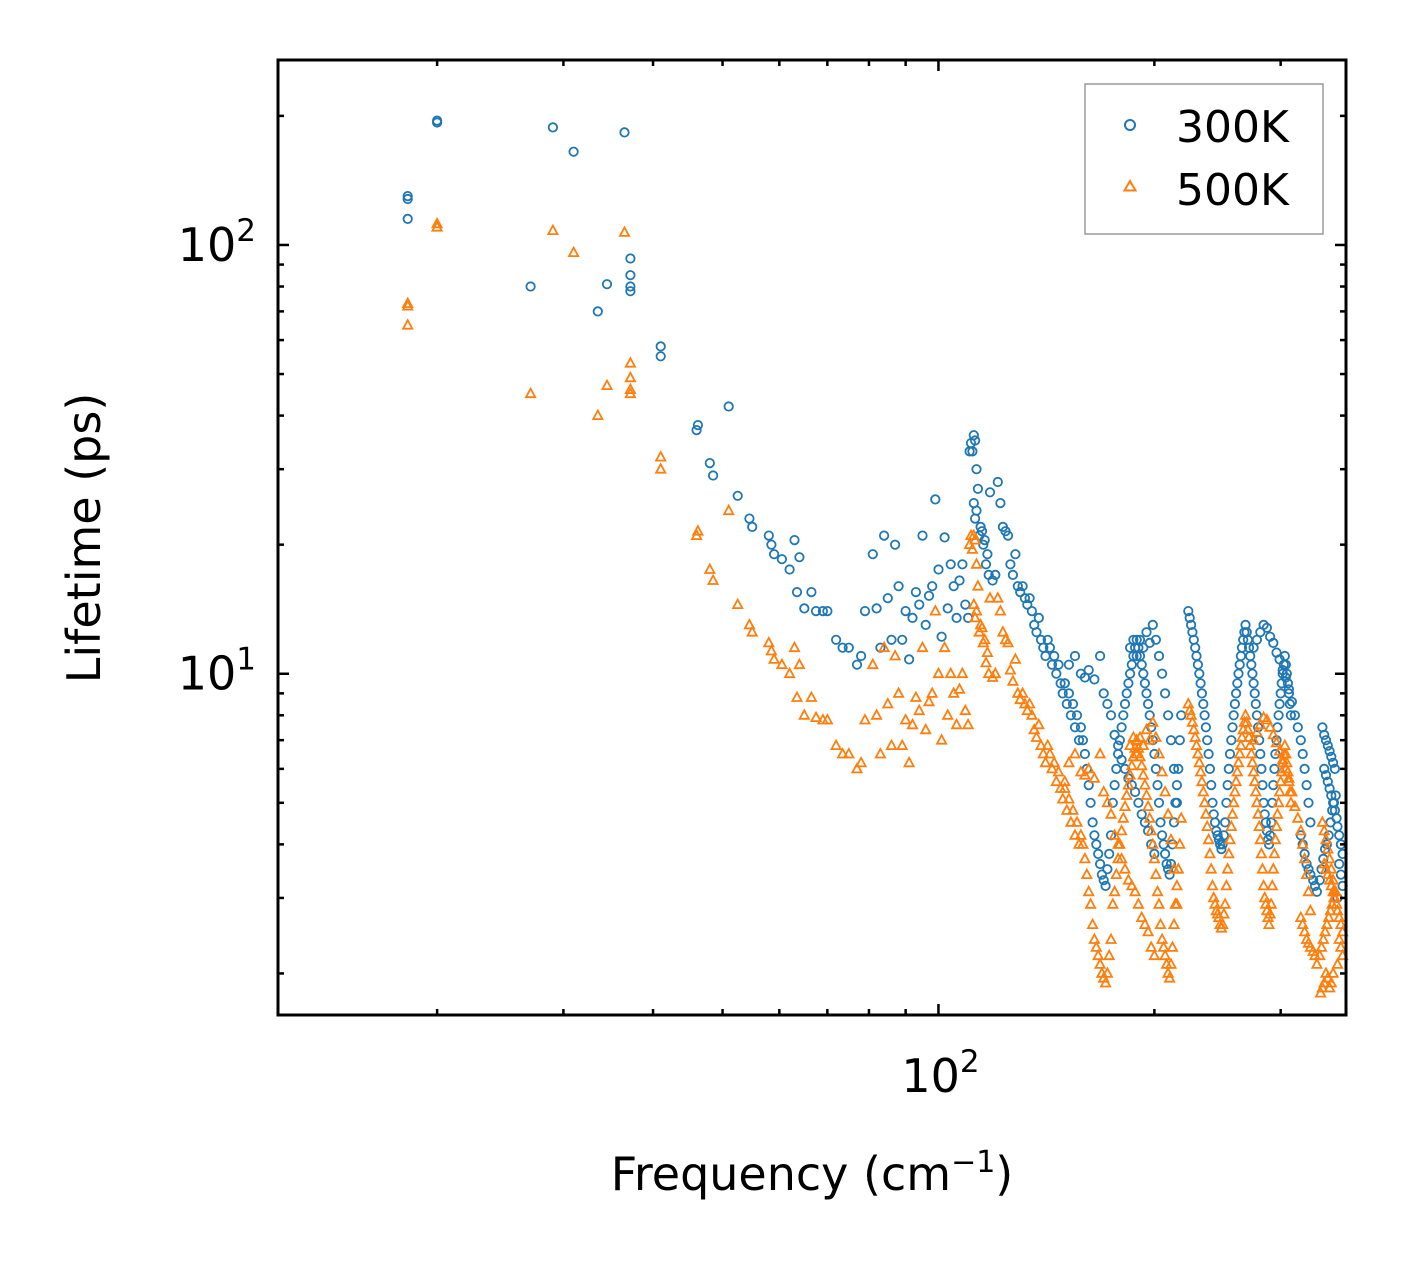 The image size is (1407, 1265). I want to click on y-tick-label: 102, so click(217, 242).